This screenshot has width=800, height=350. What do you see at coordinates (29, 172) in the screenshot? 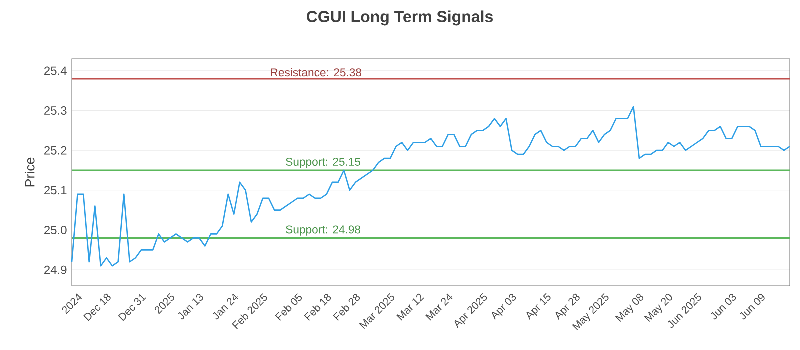
I see `y-axis-title: Price` at bounding box center [29, 172].